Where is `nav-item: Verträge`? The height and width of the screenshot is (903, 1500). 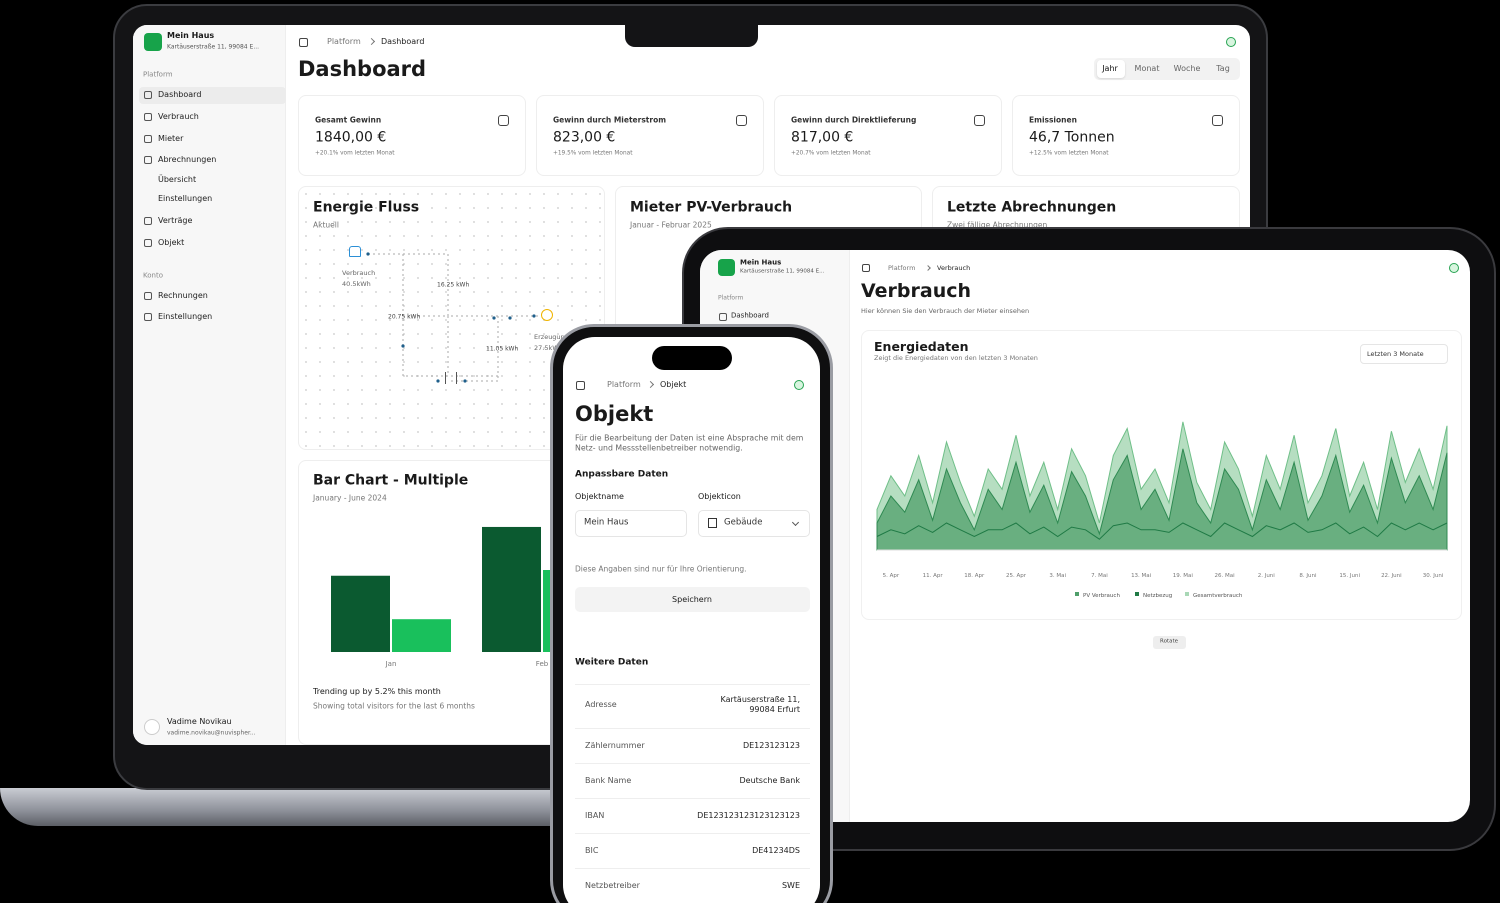
nav-item: Verträge is located at coordinates (175, 220).